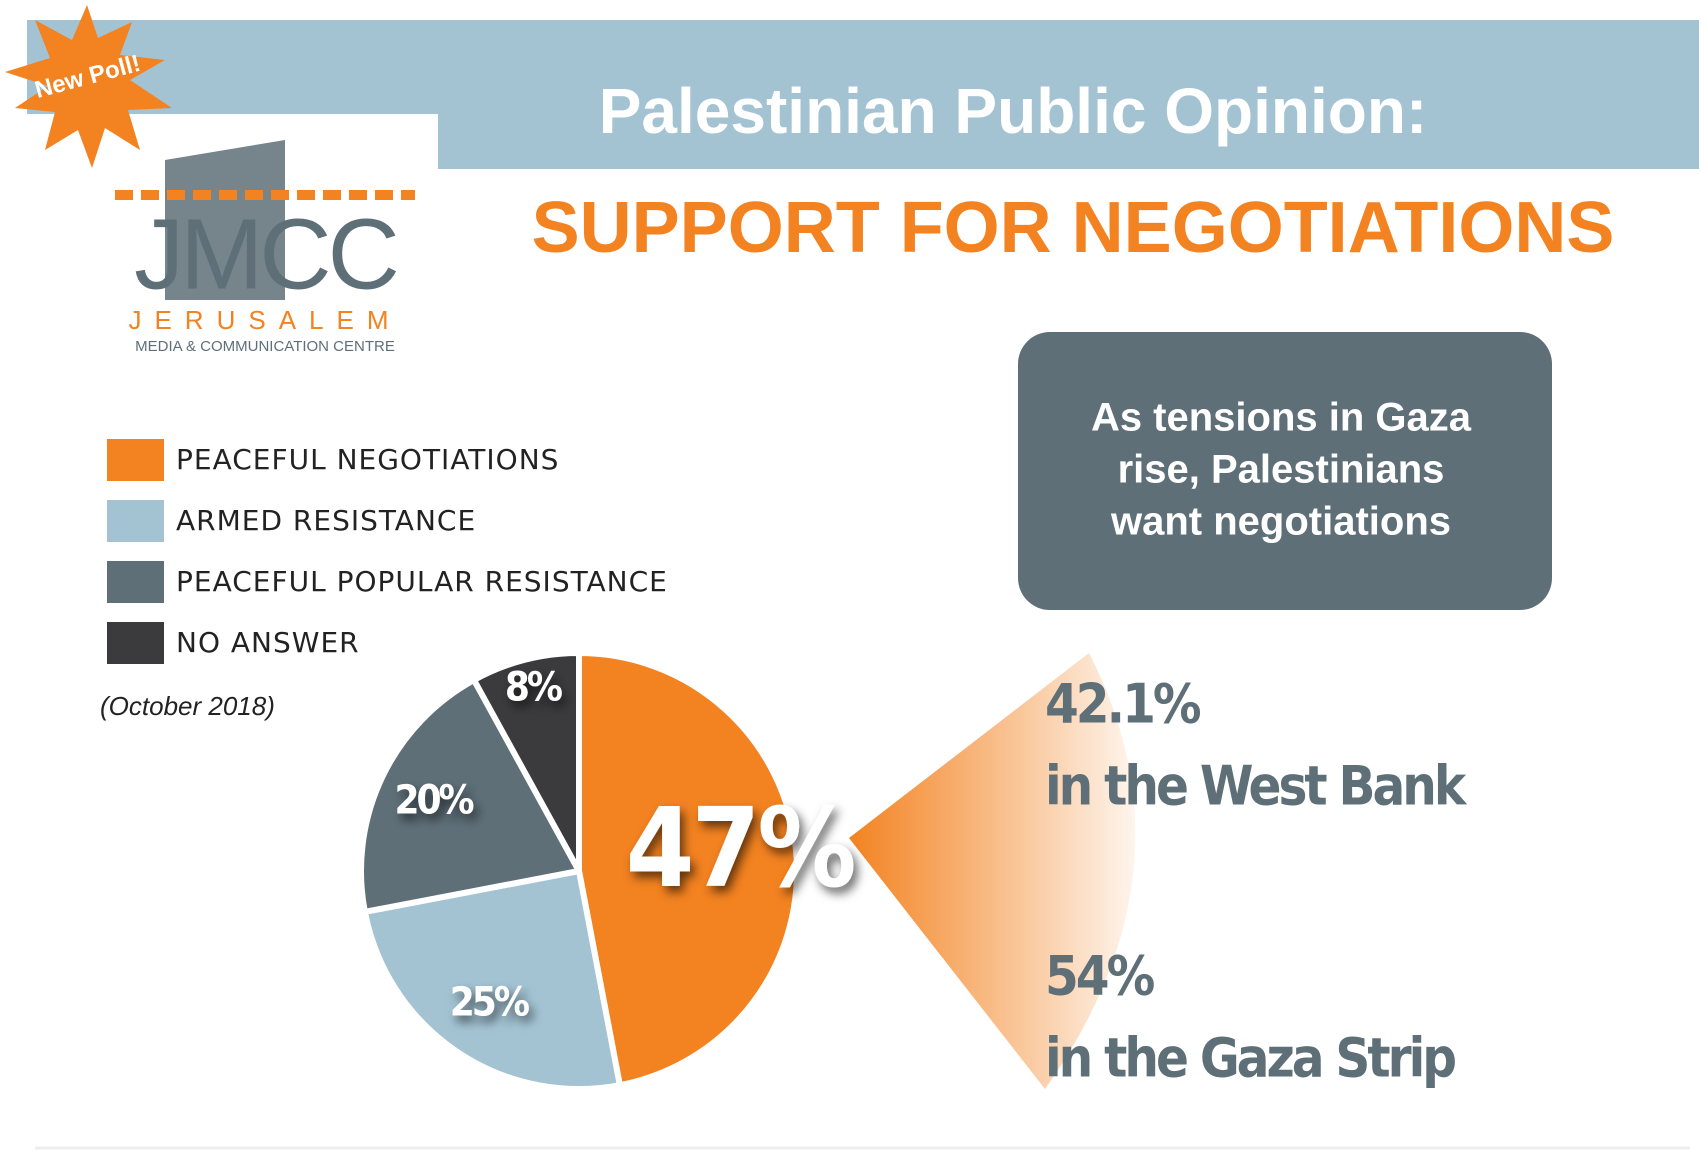  Describe the element at coordinates (187, 706) in the screenshot. I see `date-note: (October 2018)` at that location.